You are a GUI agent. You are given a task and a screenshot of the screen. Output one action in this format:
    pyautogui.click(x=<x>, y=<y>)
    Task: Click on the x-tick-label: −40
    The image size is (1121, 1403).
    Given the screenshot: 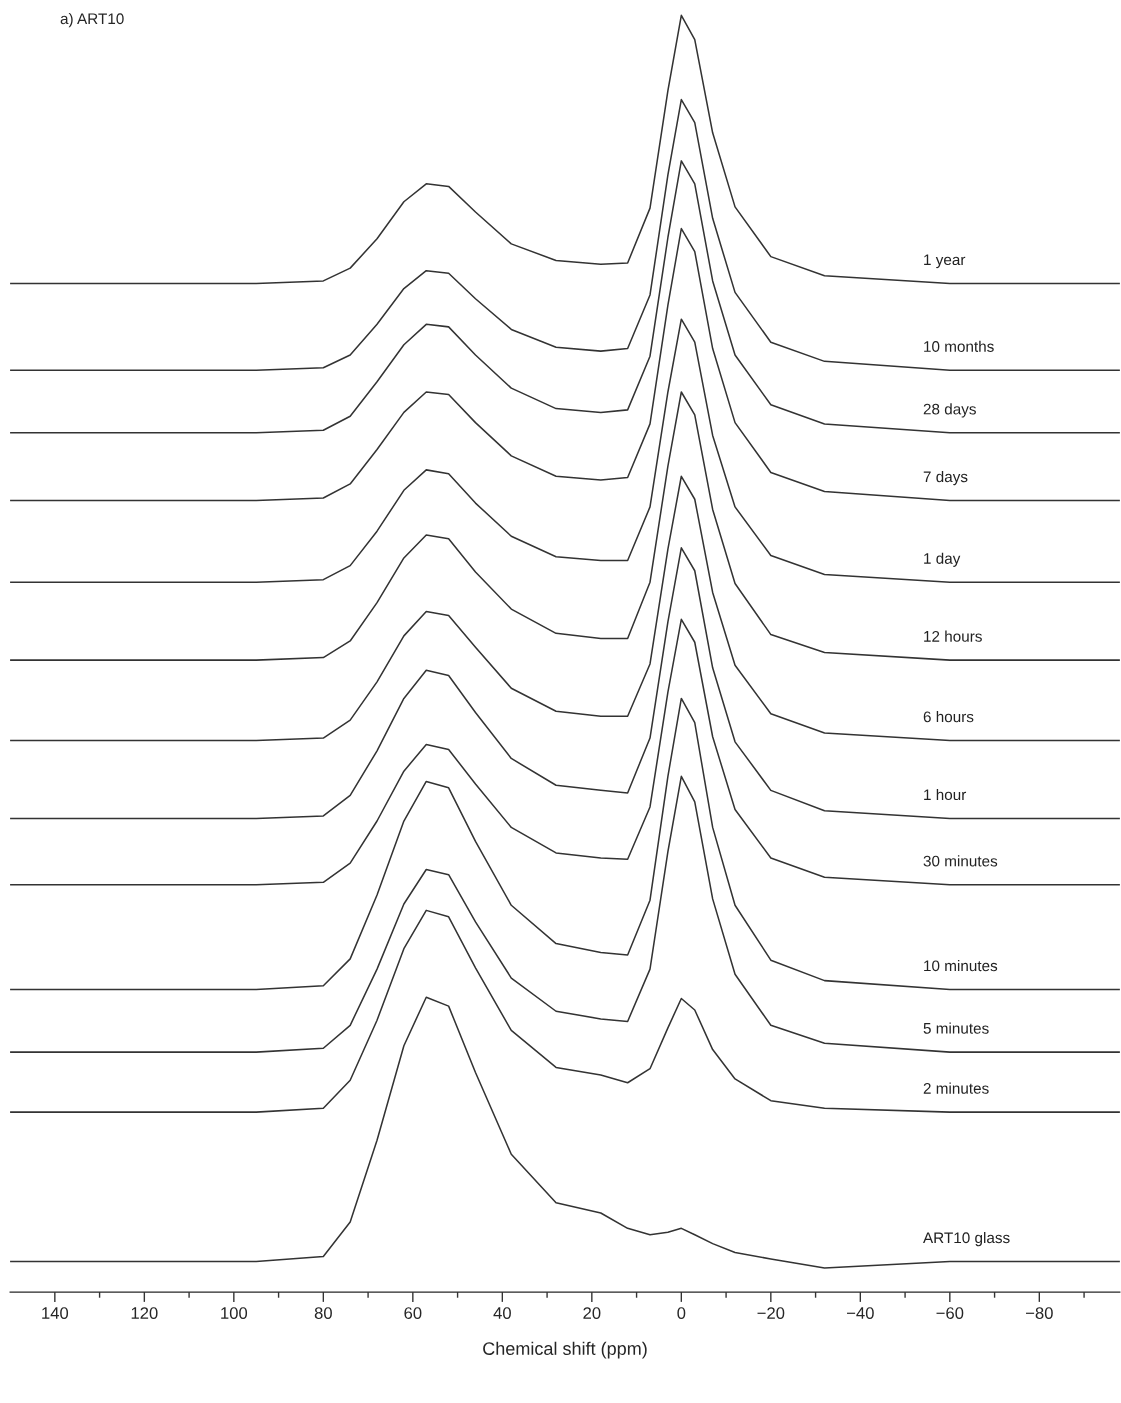 What is the action you would take?
    pyautogui.click(x=860, y=1313)
    